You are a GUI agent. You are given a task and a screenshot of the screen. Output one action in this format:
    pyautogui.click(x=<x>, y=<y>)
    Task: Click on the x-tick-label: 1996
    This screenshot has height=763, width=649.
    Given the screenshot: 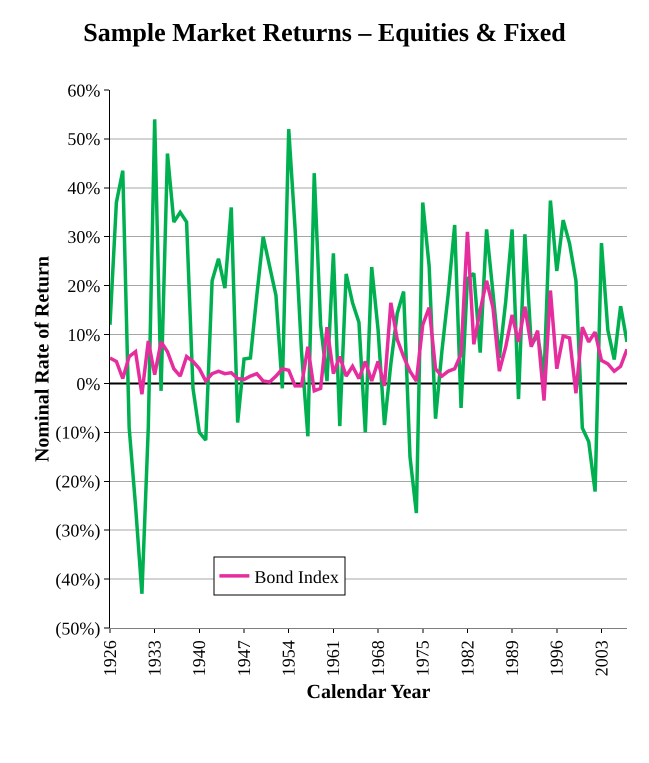 What is the action you would take?
    pyautogui.click(x=556, y=658)
    